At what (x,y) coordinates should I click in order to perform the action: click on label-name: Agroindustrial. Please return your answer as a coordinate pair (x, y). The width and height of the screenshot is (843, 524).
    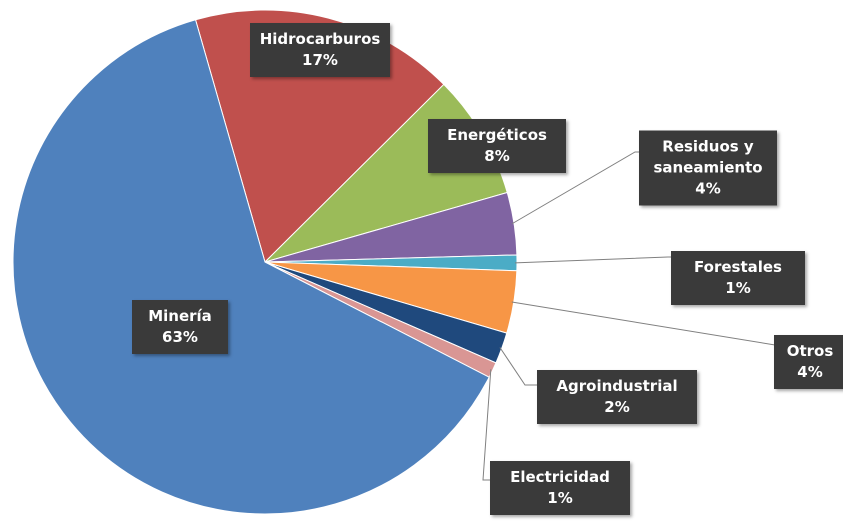
    Looking at the image, I should click on (617, 386).